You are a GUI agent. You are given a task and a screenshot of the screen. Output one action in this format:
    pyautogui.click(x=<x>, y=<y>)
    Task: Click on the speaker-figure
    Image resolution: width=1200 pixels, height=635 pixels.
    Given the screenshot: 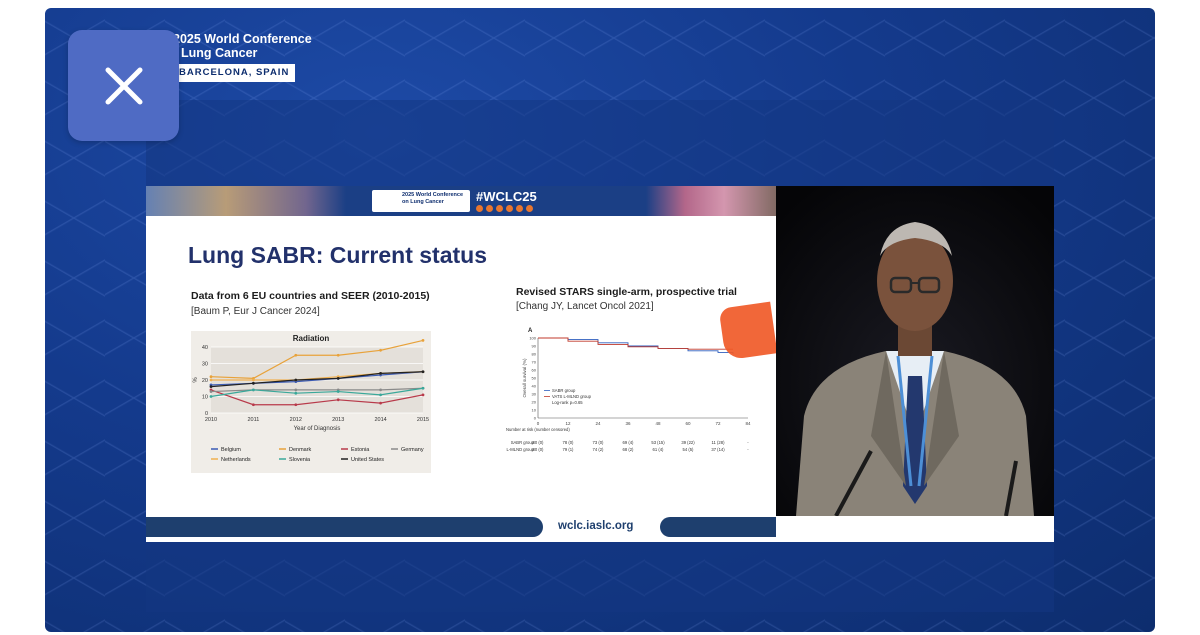 What is the action you would take?
    pyautogui.click(x=915, y=351)
    